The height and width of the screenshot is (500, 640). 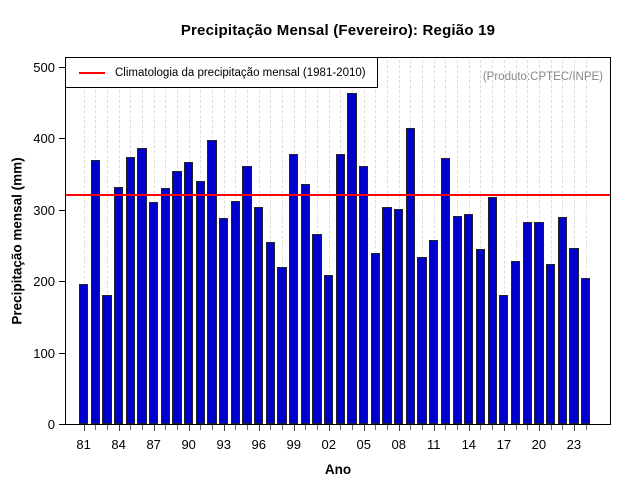 What do you see at coordinates (539, 322) in the screenshot?
I see `bar-2020` at bounding box center [539, 322].